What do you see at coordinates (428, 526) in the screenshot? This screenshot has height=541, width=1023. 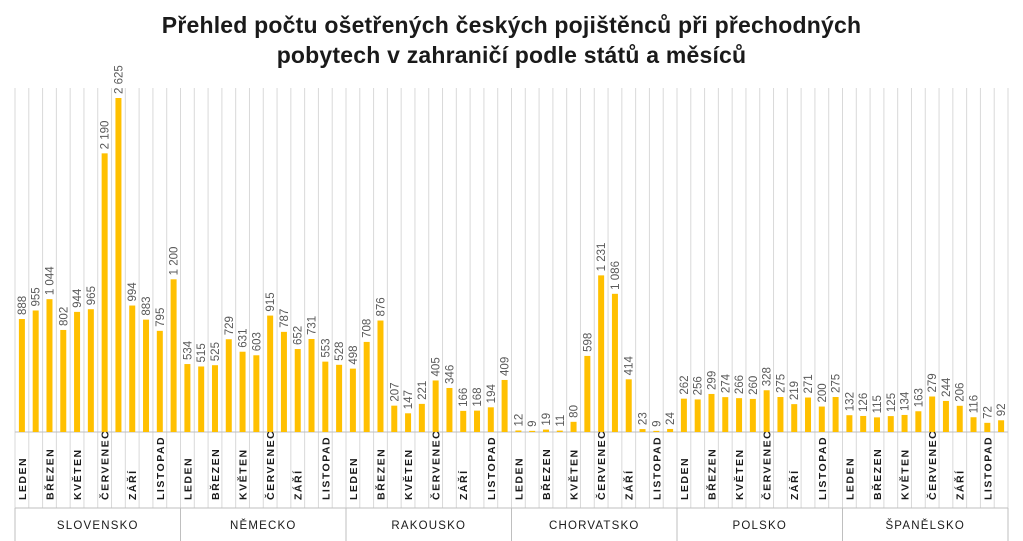 I see `group-label: RAKOUSKO` at bounding box center [428, 526].